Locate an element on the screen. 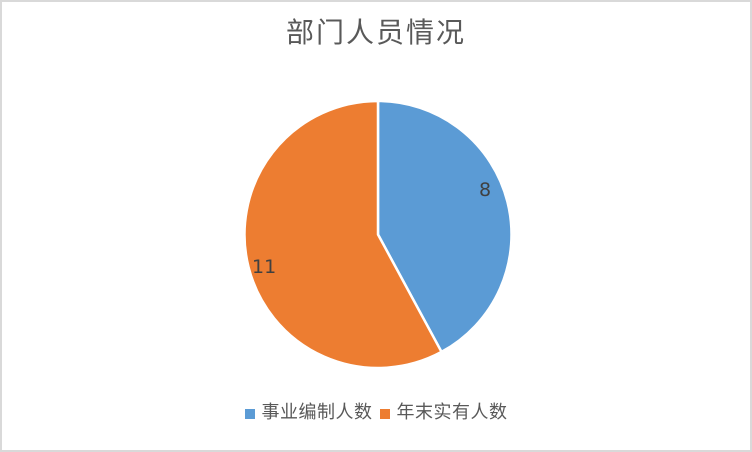 The width and height of the screenshot is (752, 452). data-label-orange-slice: 11 is located at coordinates (264, 267).